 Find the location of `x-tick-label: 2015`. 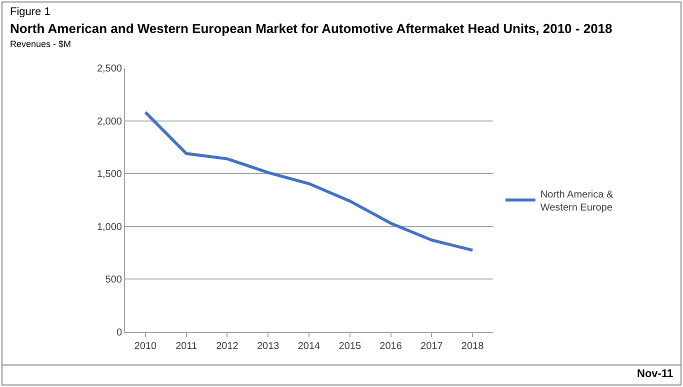

x-tick-label: 2015 is located at coordinates (350, 346).